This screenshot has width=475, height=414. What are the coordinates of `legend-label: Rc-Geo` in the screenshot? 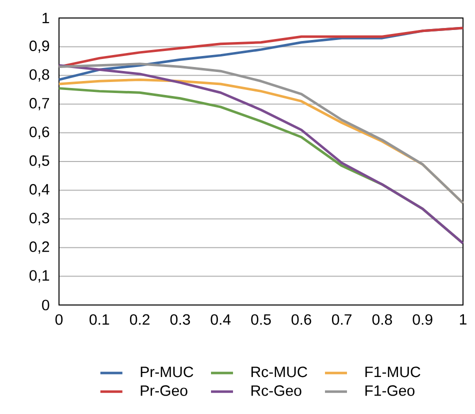 It's located at (276, 390).